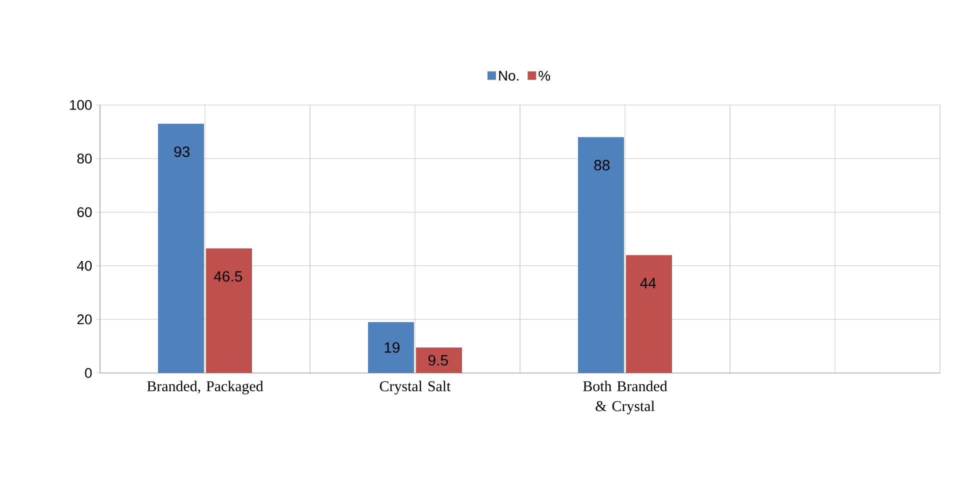 The width and height of the screenshot is (956, 481). I want to click on legend-label: No., so click(508, 75).